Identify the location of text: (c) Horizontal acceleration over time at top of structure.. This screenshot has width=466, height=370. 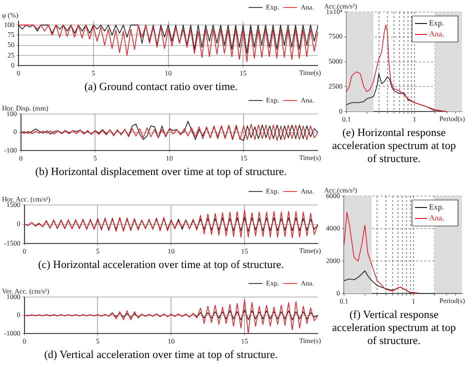
(161, 265).